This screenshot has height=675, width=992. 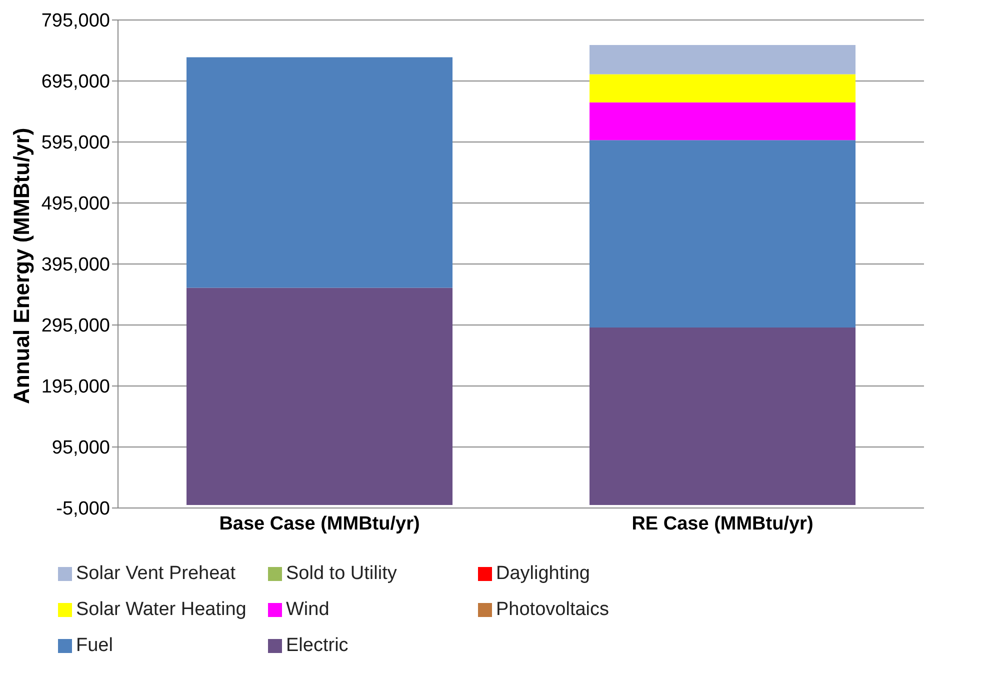 I want to click on y-tick-label: 195,000, so click(x=75, y=387).